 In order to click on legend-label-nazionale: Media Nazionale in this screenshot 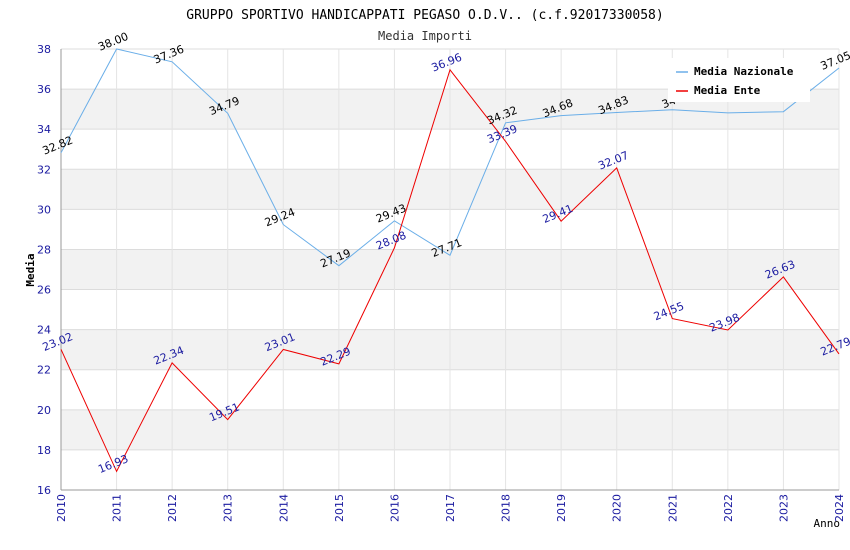, I will do `click(744, 71)`.